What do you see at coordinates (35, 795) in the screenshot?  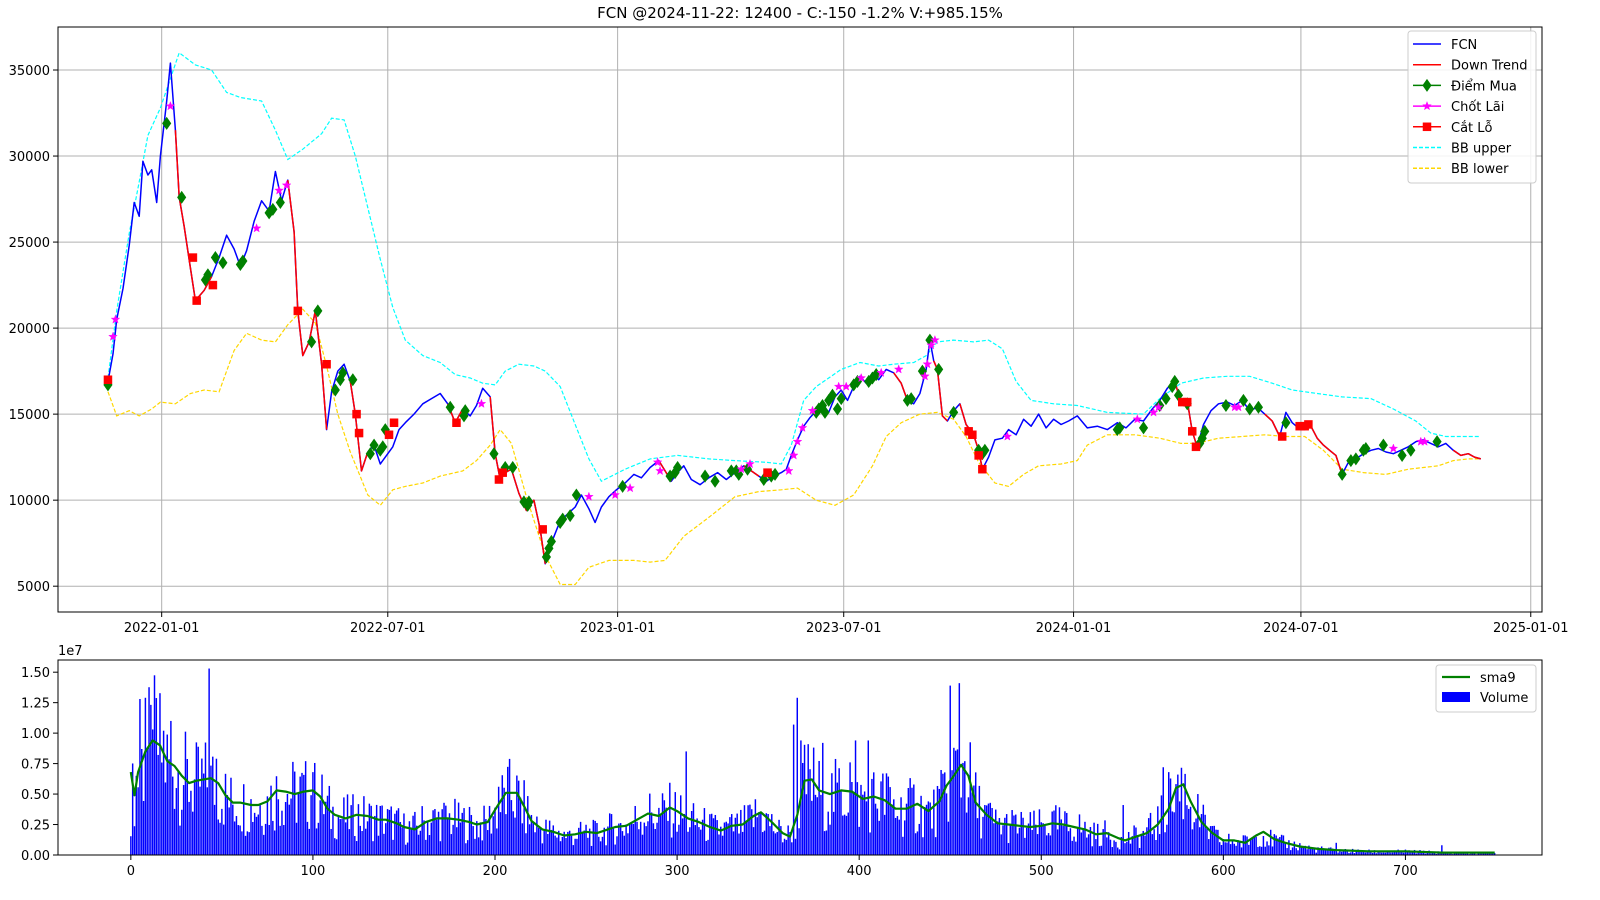 I see `volume-y-tick-label: 0.50` at bounding box center [35, 795].